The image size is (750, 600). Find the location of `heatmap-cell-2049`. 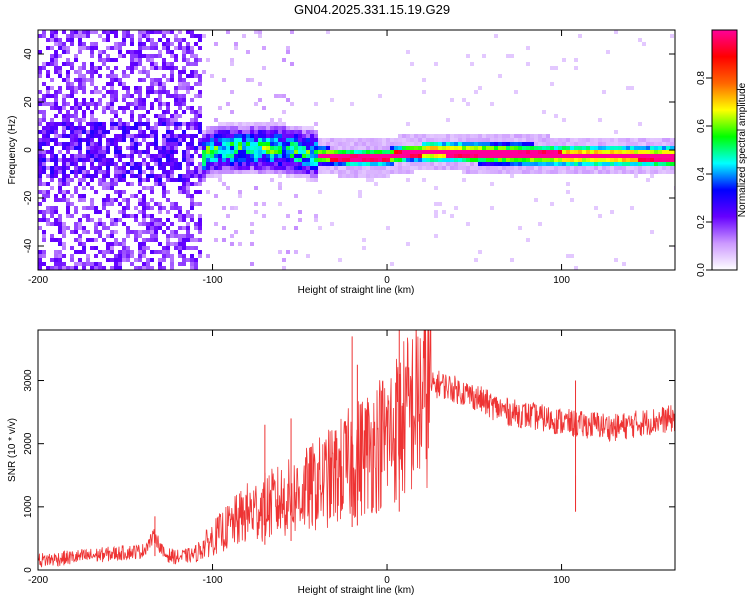

heatmap-cell-2049 is located at coordinates (372, 144).